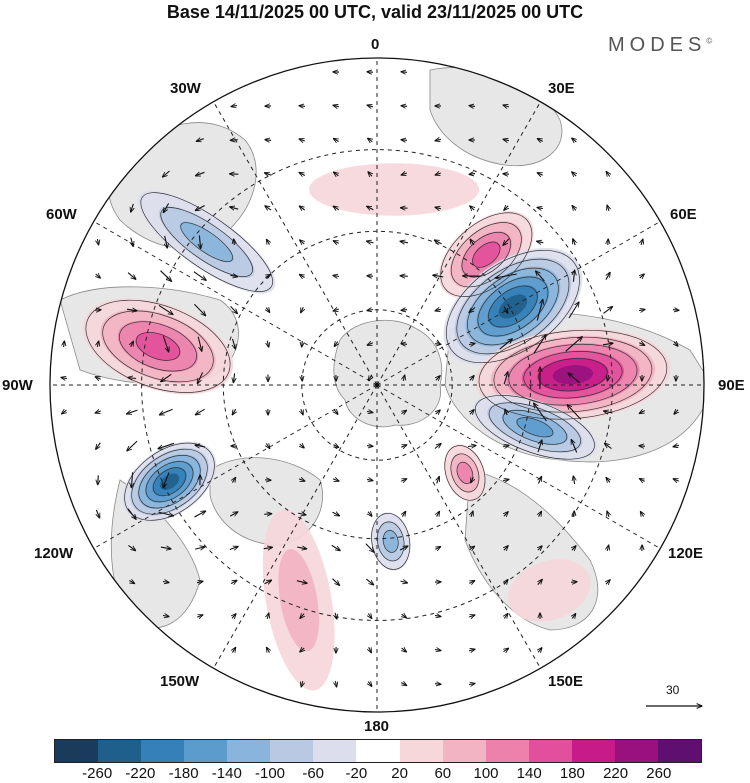 The height and width of the screenshot is (783, 750). Describe the element at coordinates (535, 427) in the screenshot. I see `anomaly-low-central-asia` at that location.